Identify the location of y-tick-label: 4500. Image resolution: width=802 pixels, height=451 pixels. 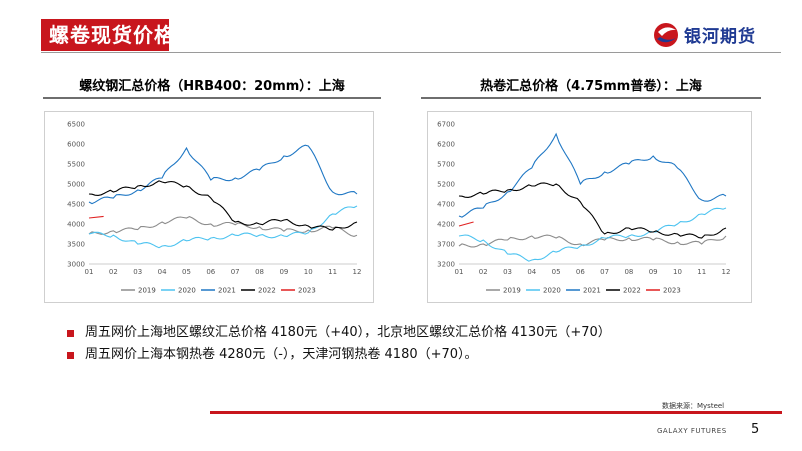
(76, 205).